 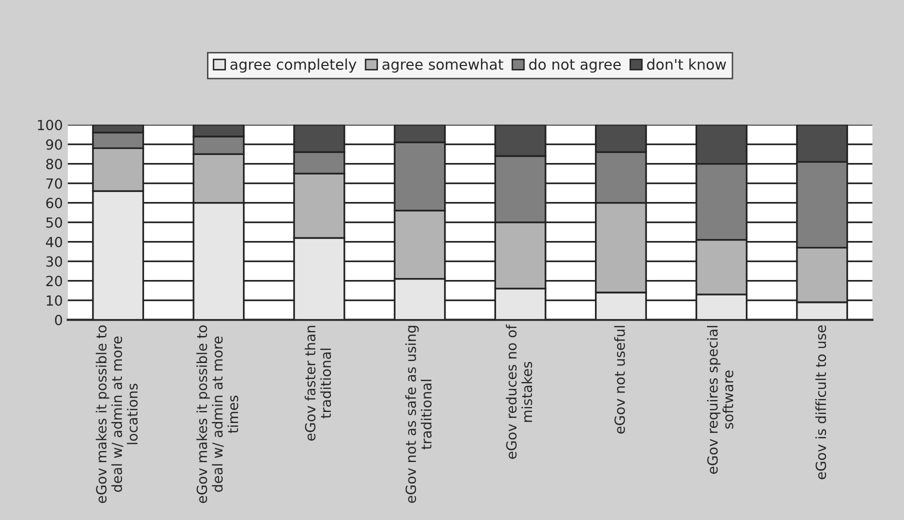 What do you see at coordinates (443, 65) in the screenshot?
I see `legend-label: agree somewhat` at bounding box center [443, 65].